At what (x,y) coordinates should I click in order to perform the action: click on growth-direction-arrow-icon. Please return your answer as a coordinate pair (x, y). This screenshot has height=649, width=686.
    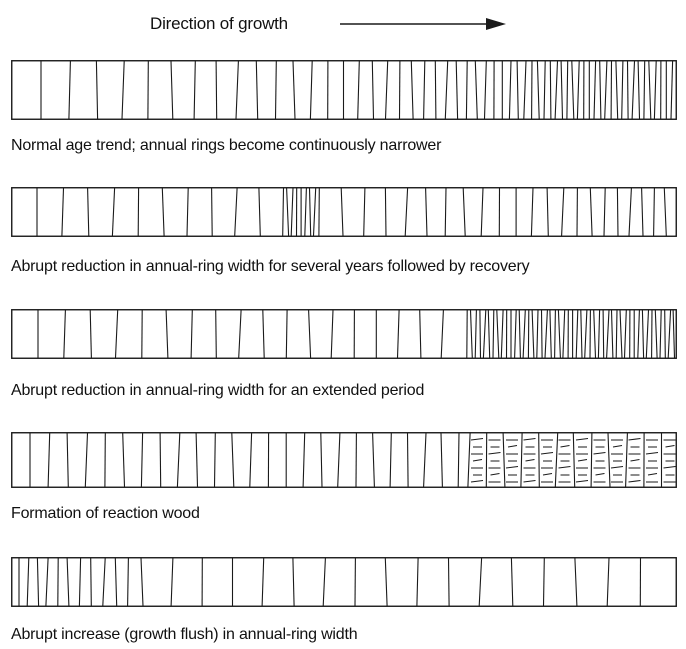
    Looking at the image, I should click on (423, 24).